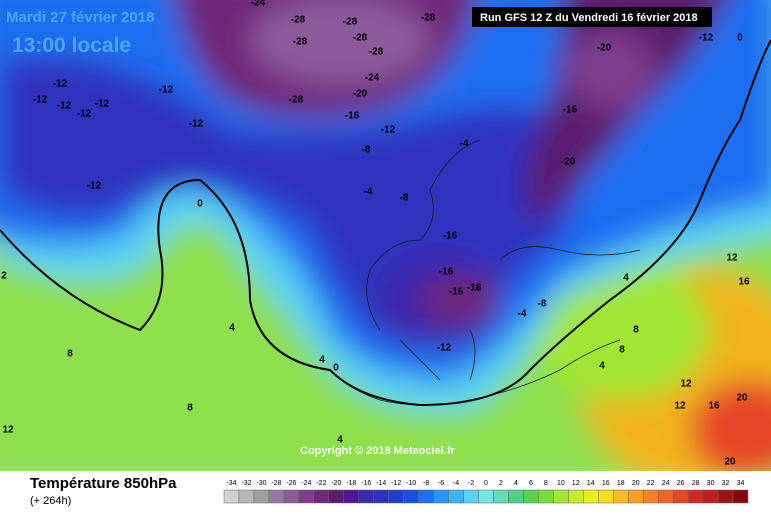 This screenshot has height=519, width=771. I want to click on scale-label: -18, so click(351, 483).